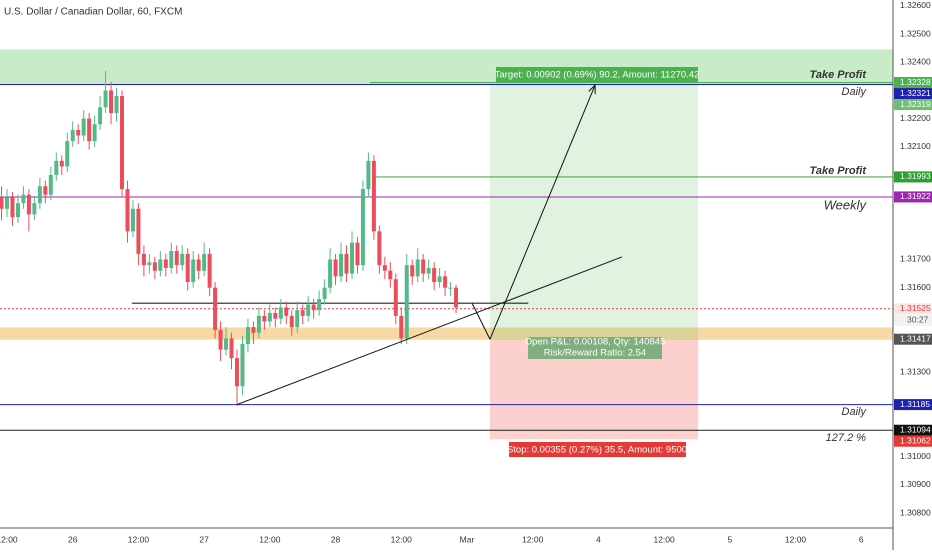 This screenshot has width=932, height=555. I want to click on chart-title: U.S. Dollar / Canadian Dollar, 60, FXCM, so click(93, 12).